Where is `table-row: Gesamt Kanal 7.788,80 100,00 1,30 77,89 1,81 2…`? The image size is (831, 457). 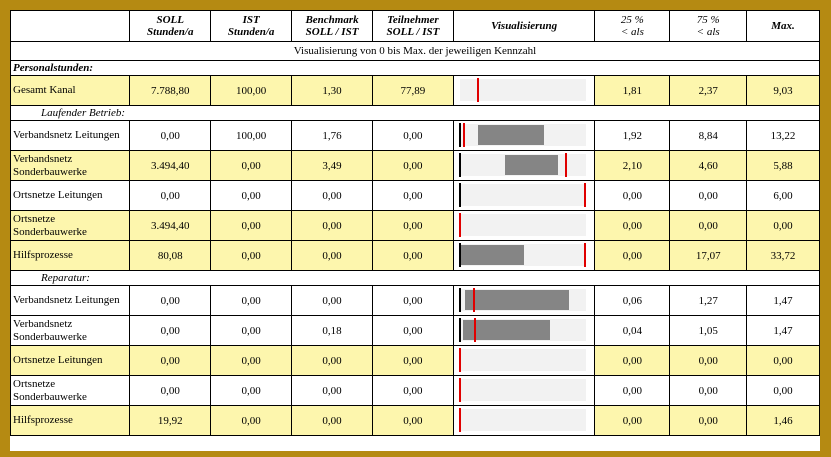
table-row: Gesamt Kanal 7.788,80 100,00 1,30 77,89 1,81 2… is located at coordinates (414, 90).